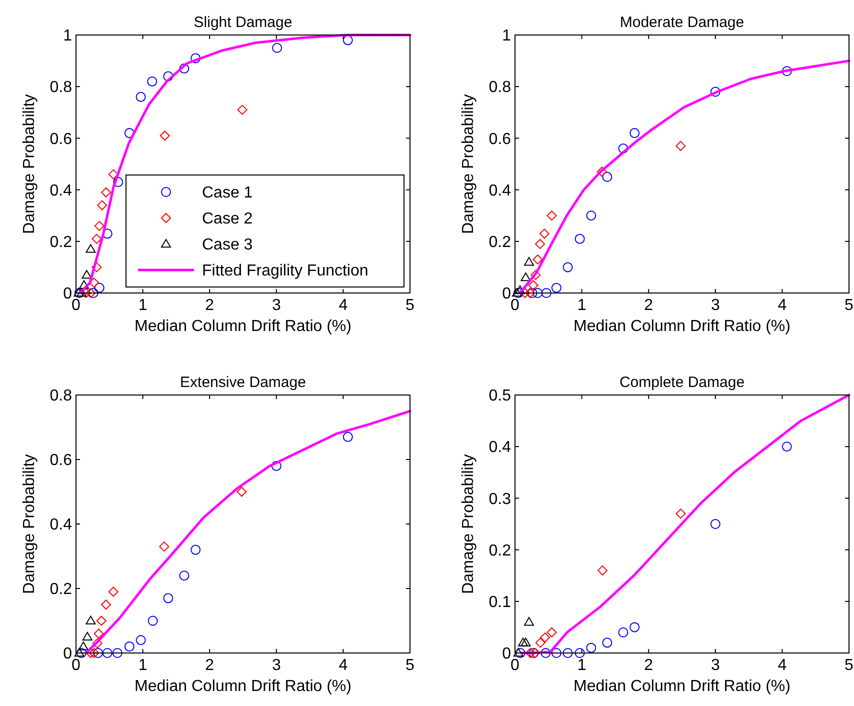 This screenshot has height=706, width=854. Describe the element at coordinates (285, 271) in the screenshot. I see `legend-label: Fitted Fragility Function` at that location.